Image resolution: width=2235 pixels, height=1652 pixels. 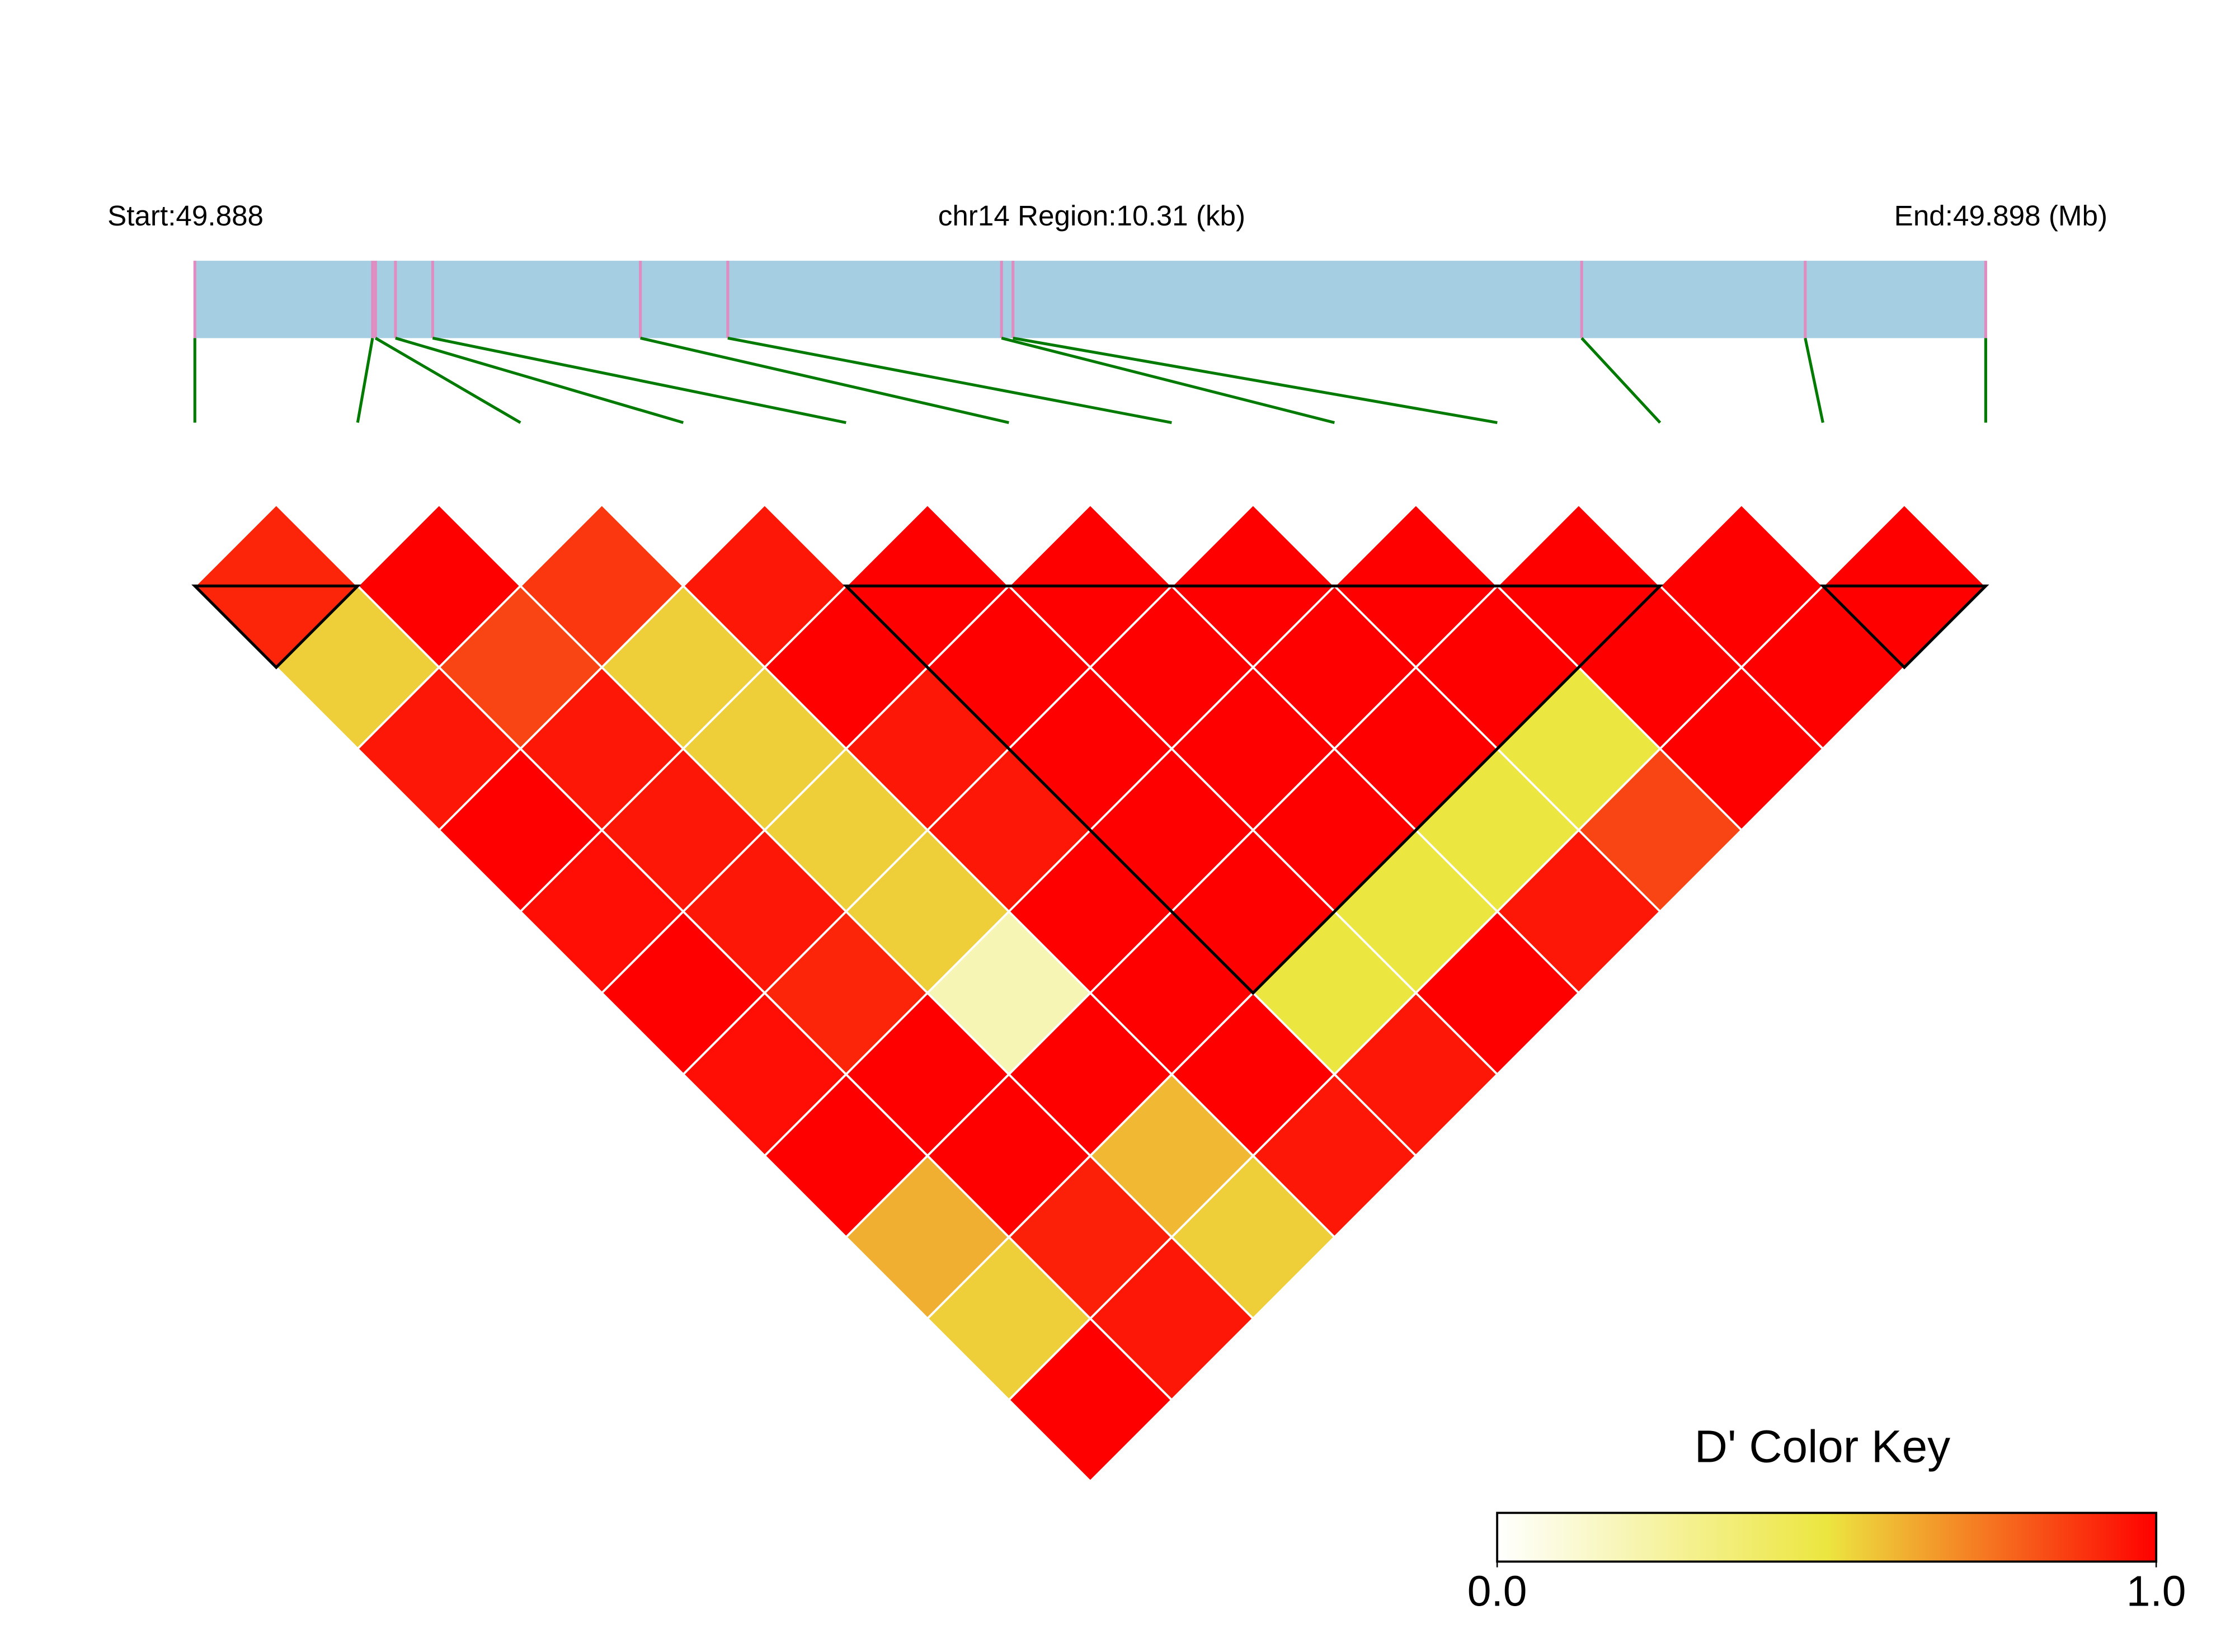 What do you see at coordinates (1091, 216) in the screenshot?
I see `region-label: chr14 Region:10.31 (kb)` at bounding box center [1091, 216].